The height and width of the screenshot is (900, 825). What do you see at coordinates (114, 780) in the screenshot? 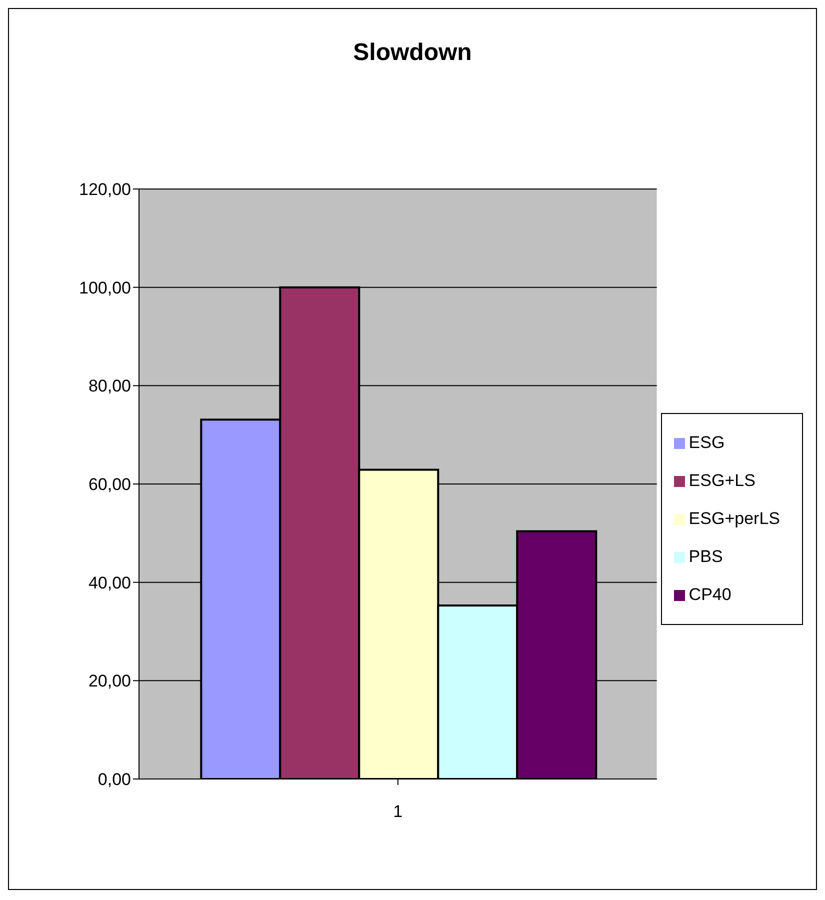
I see `y-tick-label: 0,00` at bounding box center [114, 780].